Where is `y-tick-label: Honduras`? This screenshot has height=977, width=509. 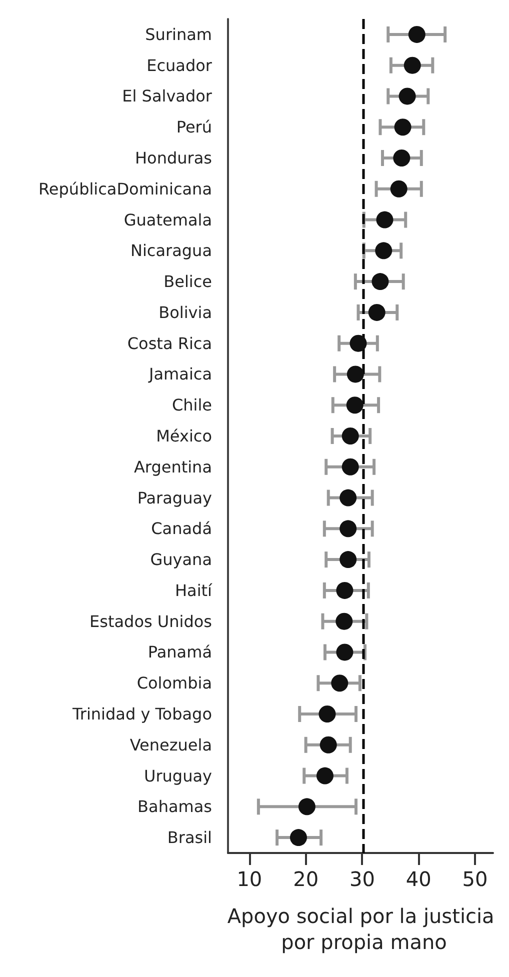 y-tick-label: Honduras is located at coordinates (173, 158).